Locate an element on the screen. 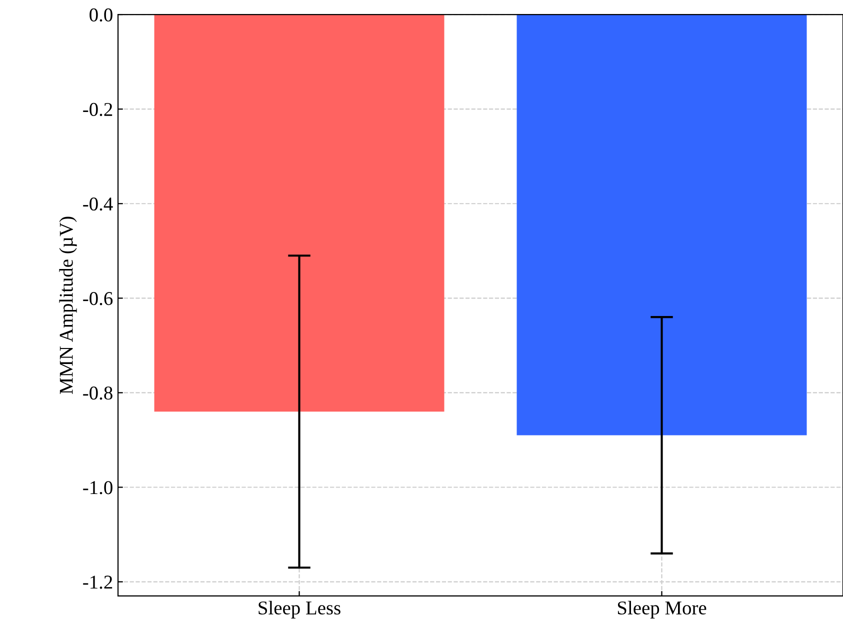 Image resolution: width=843 pixels, height=632 pixels. y-tick-label: -1.2 is located at coordinates (97, 582).